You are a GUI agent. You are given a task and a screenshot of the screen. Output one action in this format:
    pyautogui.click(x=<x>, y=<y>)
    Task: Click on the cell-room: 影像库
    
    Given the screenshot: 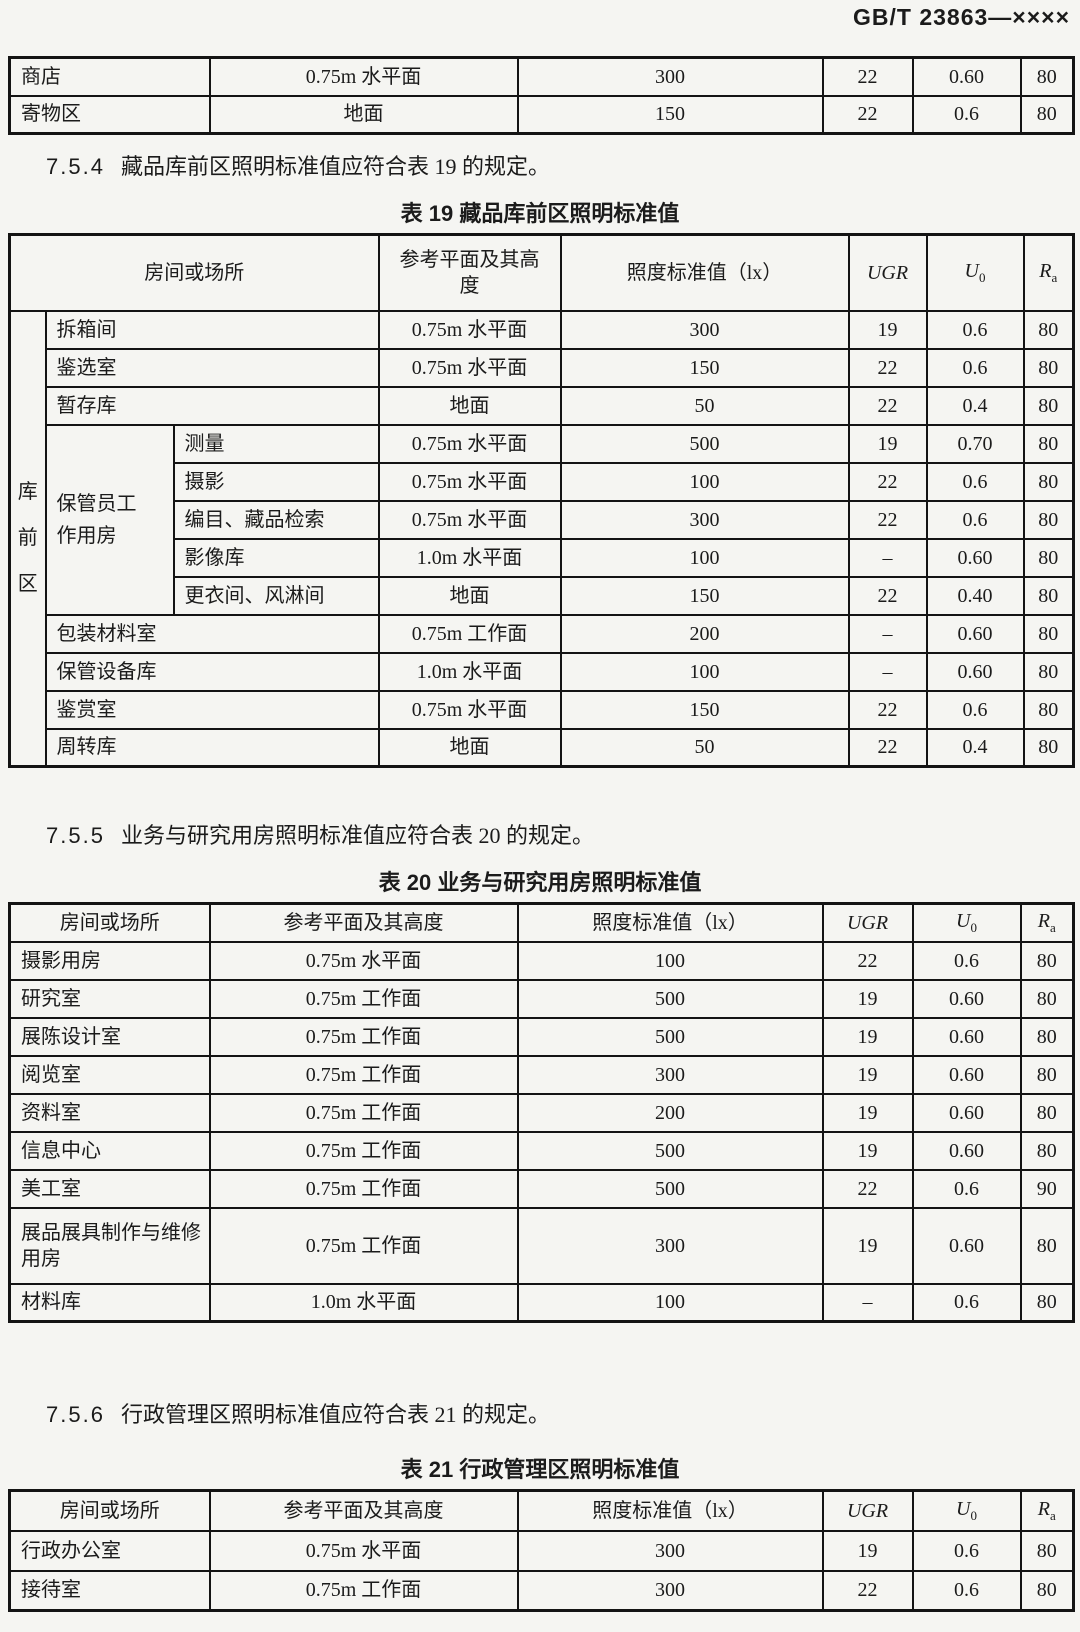 What is the action you would take?
    pyautogui.click(x=276, y=557)
    